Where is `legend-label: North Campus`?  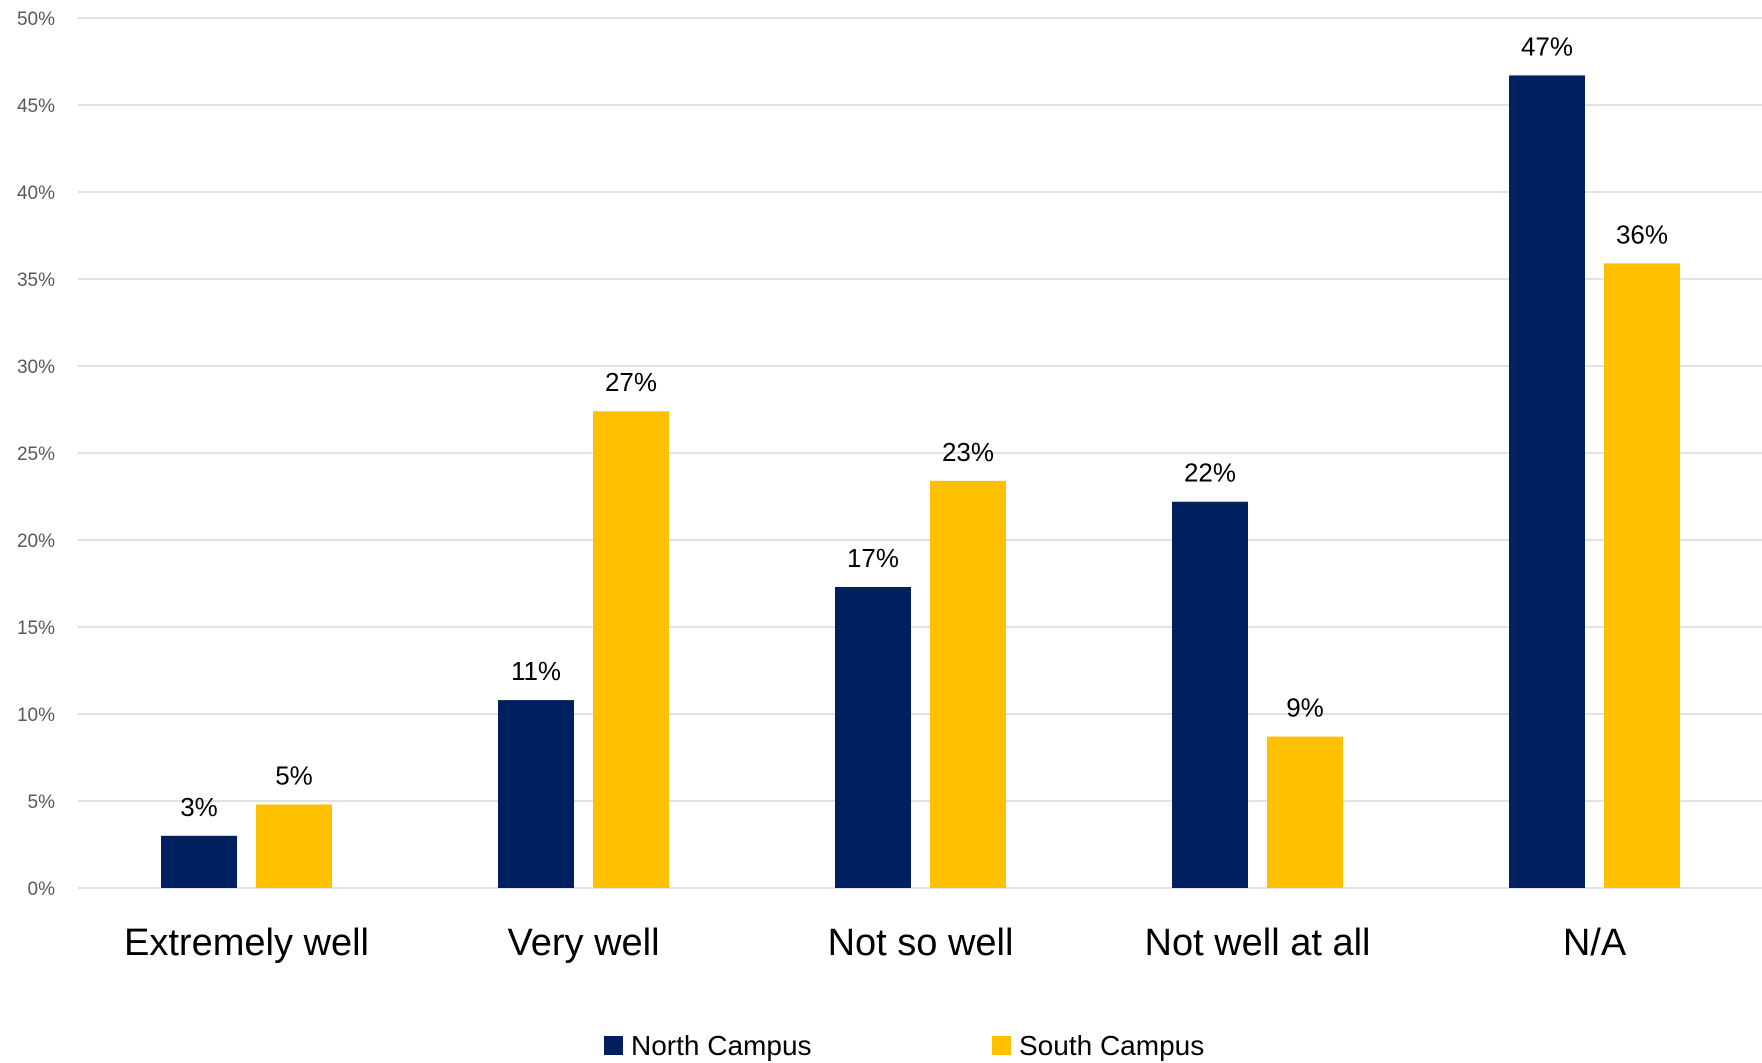
legend-label: North Campus is located at coordinates (721, 1045).